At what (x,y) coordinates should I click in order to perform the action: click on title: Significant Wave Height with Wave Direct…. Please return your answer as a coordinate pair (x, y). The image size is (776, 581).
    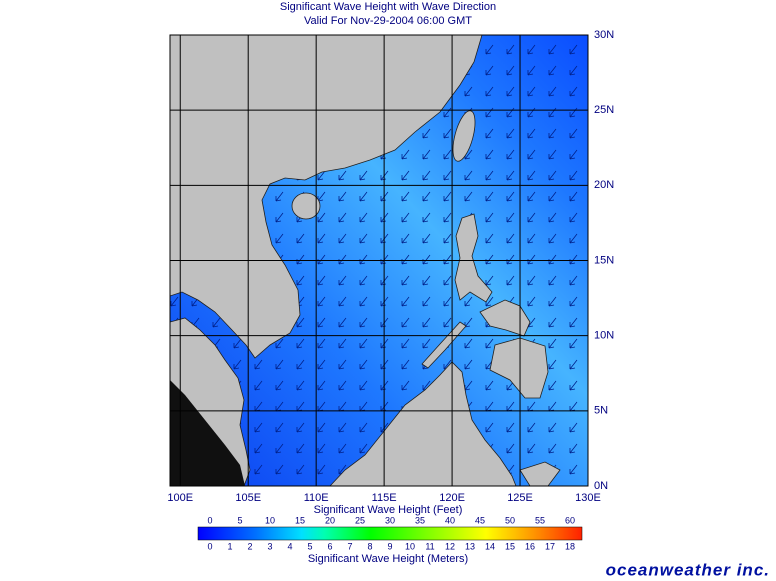
    Looking at the image, I should click on (388, 7).